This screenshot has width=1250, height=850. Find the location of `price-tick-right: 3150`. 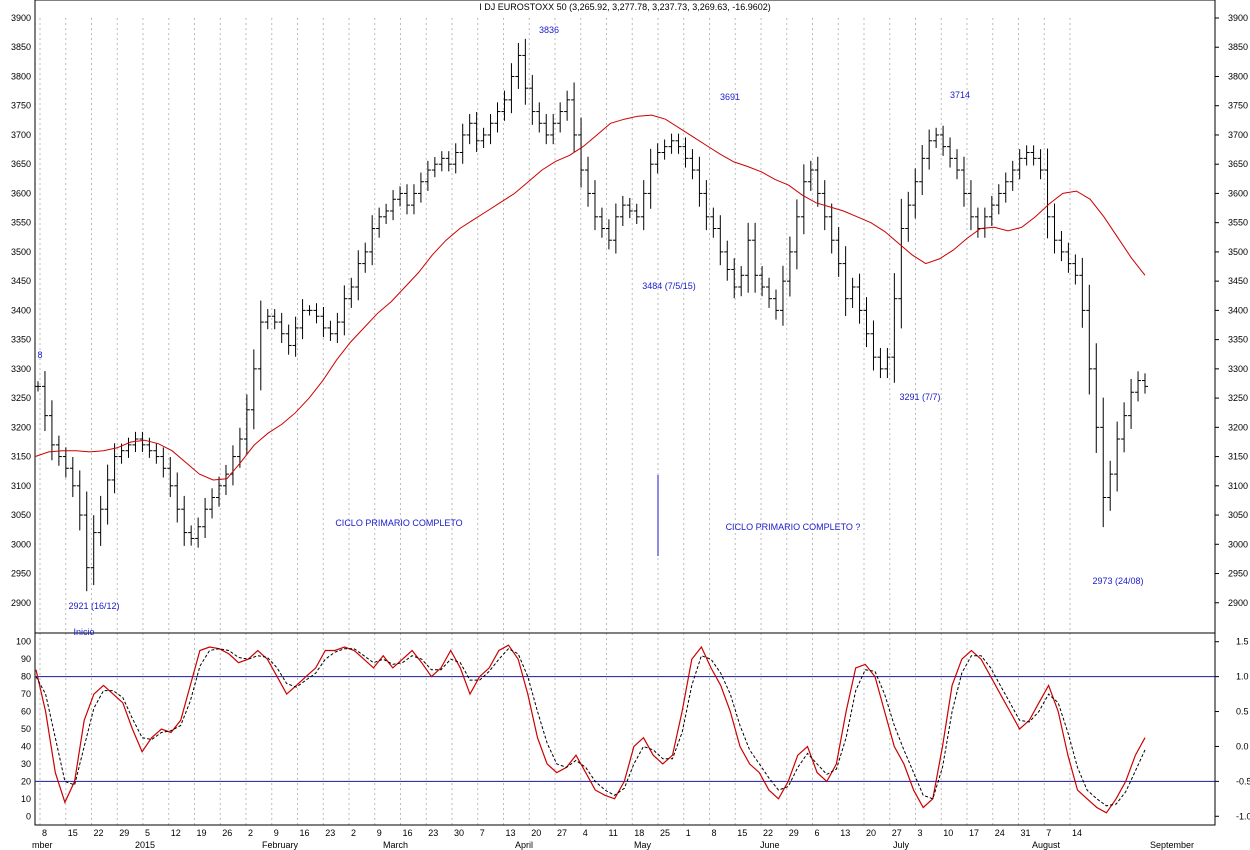

price-tick-right: 3150 is located at coordinates (1238, 457).